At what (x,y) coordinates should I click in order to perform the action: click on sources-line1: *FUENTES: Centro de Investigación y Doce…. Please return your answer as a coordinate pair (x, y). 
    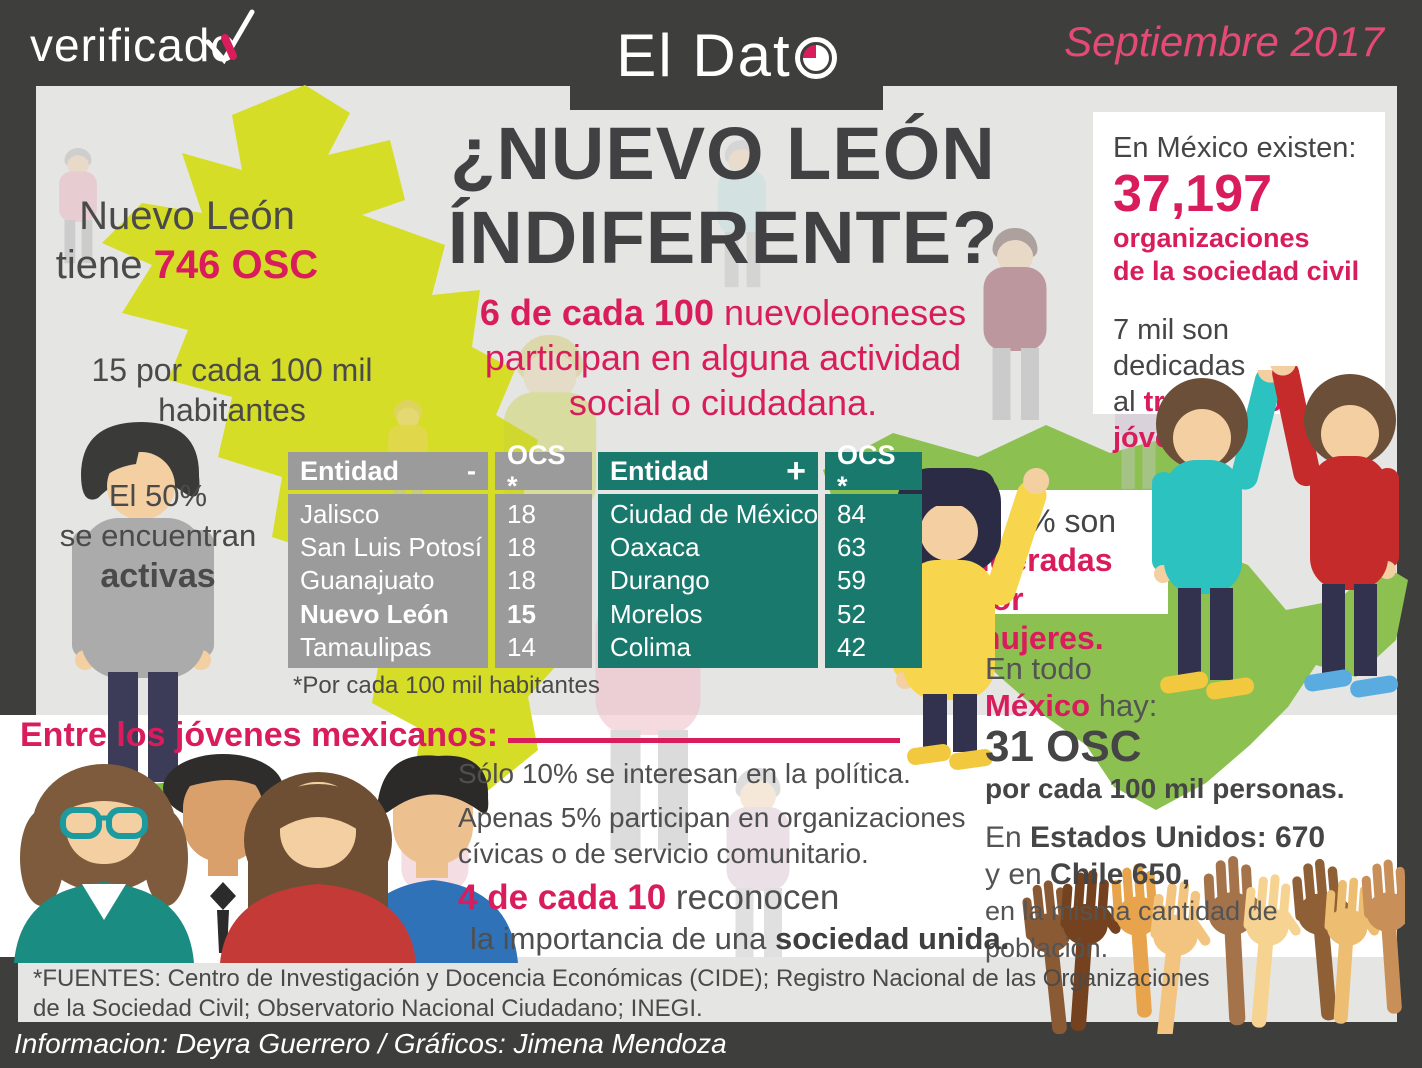
    Looking at the image, I should click on (621, 978).